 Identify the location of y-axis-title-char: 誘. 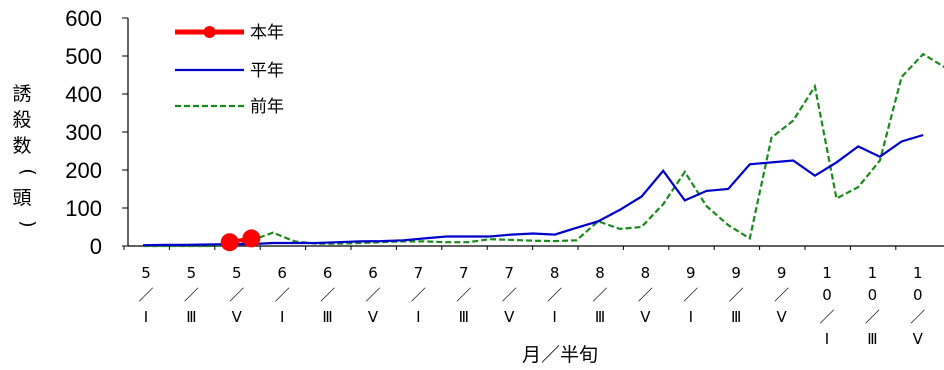
(21, 94).